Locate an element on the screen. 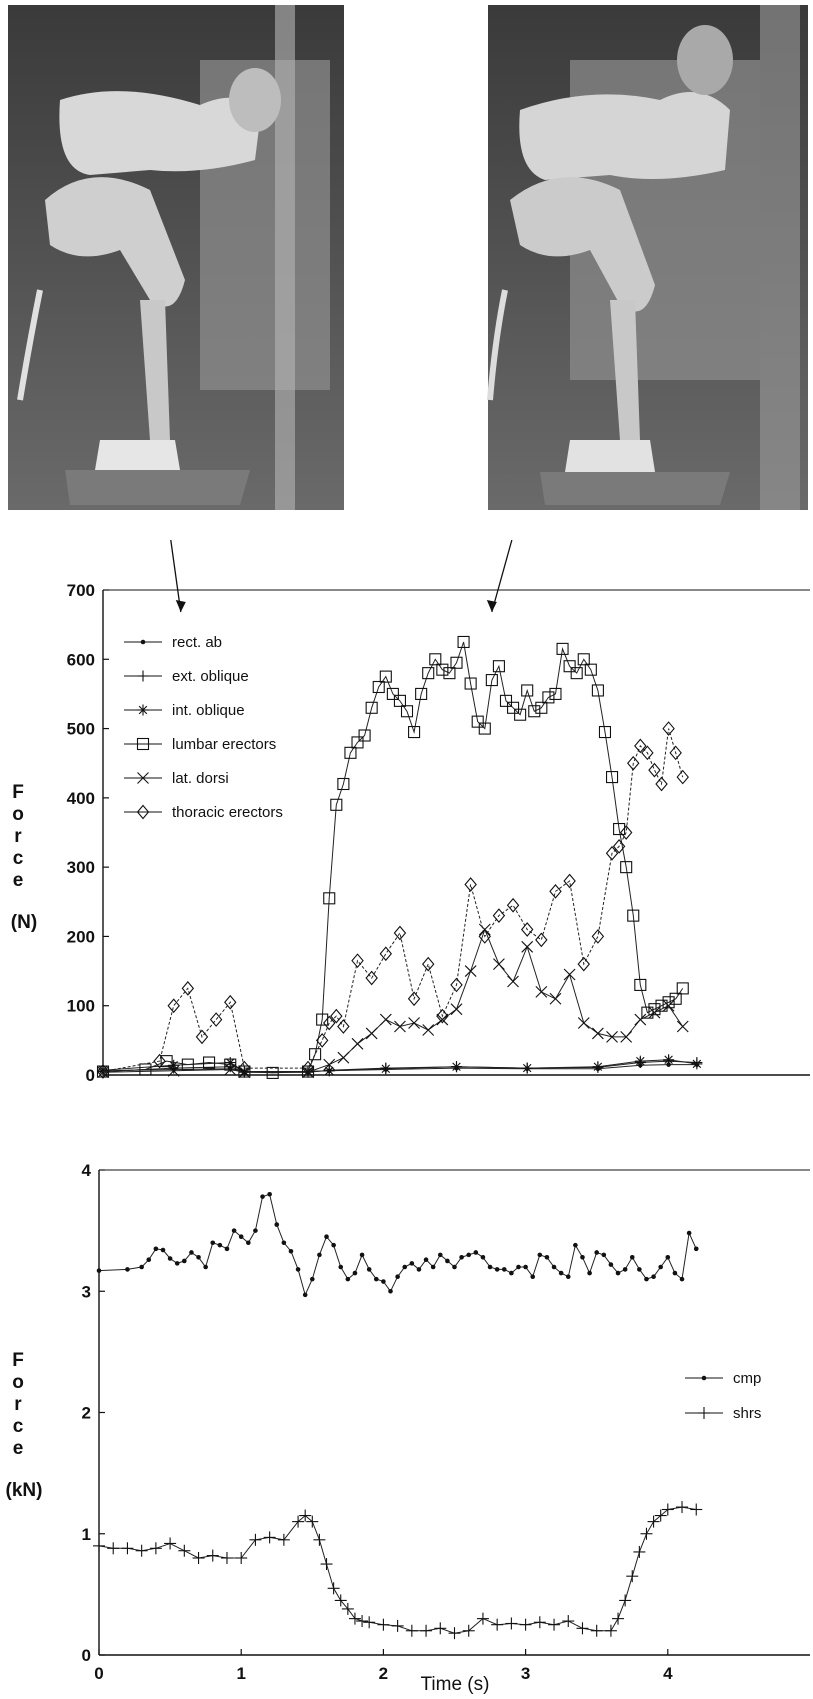 The width and height of the screenshot is (813, 1699). y-label-char: c is located at coordinates (18, 858).